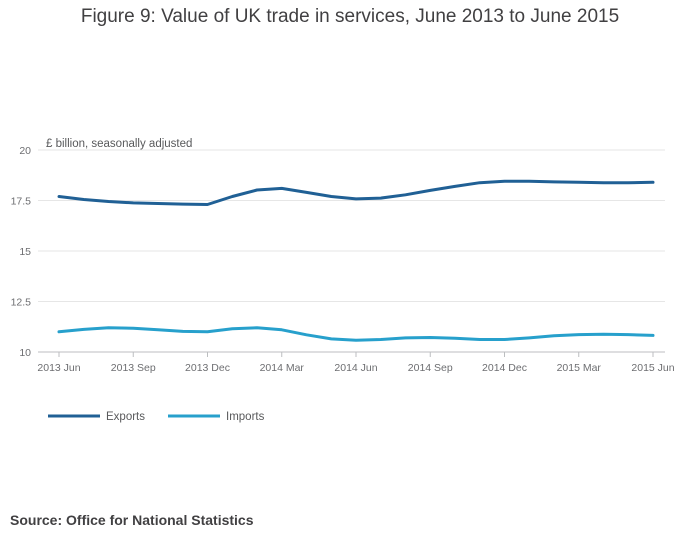 Image resolution: width=700 pixels, height=549 pixels. What do you see at coordinates (282, 368) in the screenshot?
I see `x-tick-label: 2014 Mar` at bounding box center [282, 368].